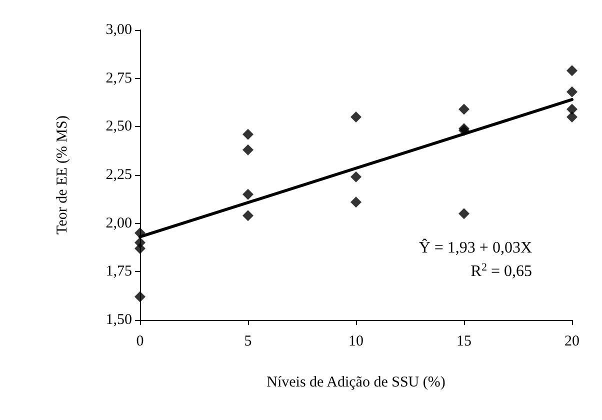 The width and height of the screenshot is (602, 420). I want to click on x-axis-title: Níveis de Adição de SSU (%), so click(356, 382).